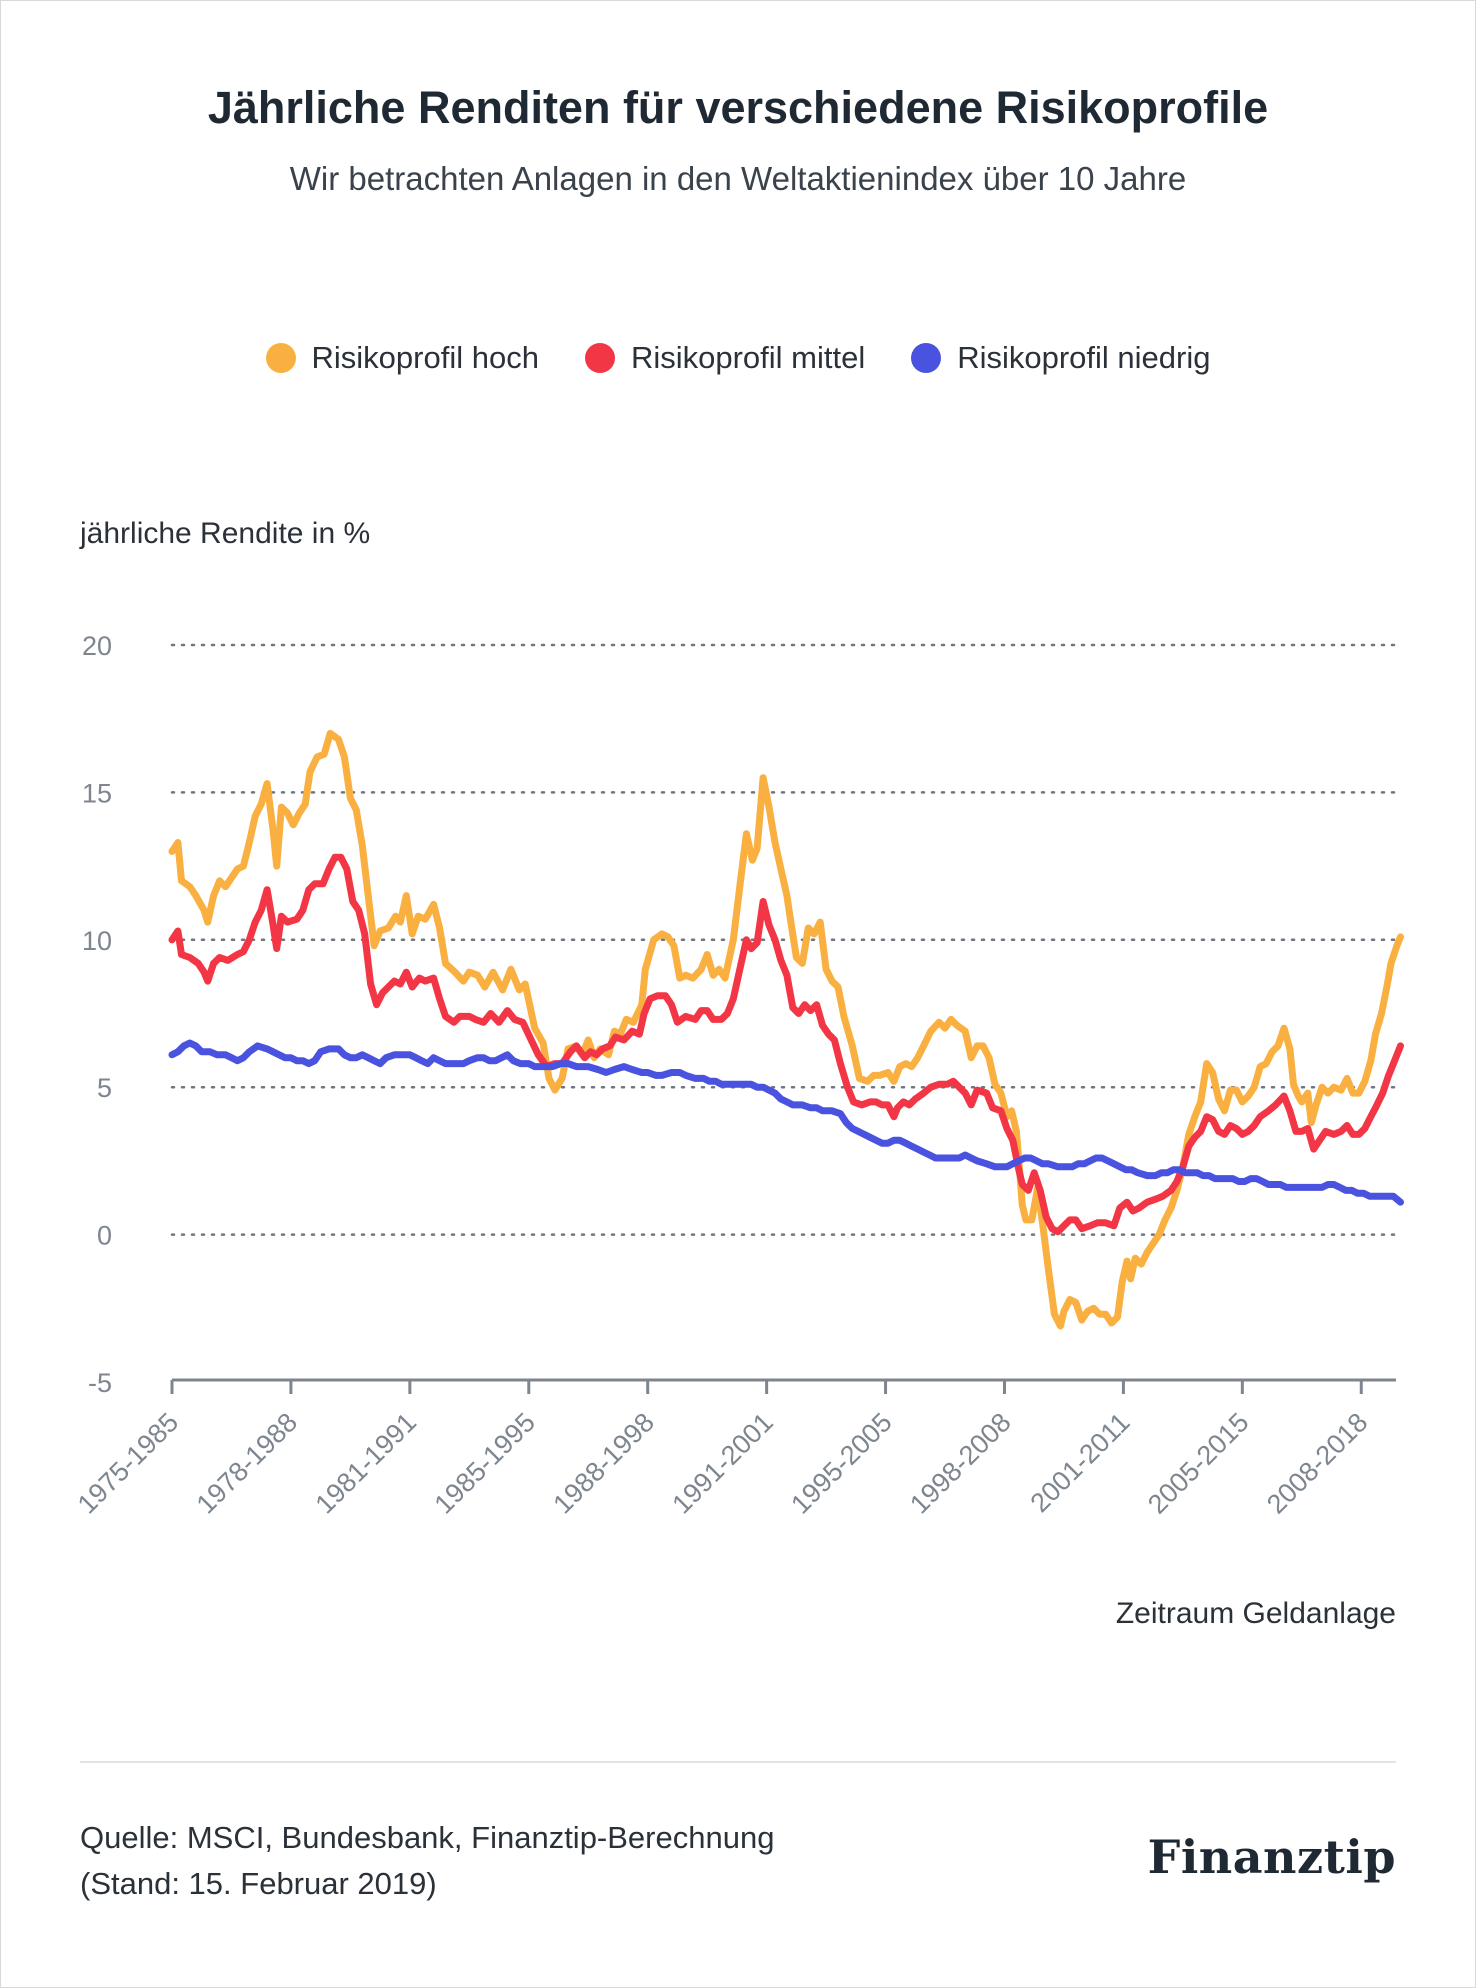  Describe the element at coordinates (1255, 1613) in the screenshot. I see `x-axis-title: Zeitraum Geldanlage` at that location.